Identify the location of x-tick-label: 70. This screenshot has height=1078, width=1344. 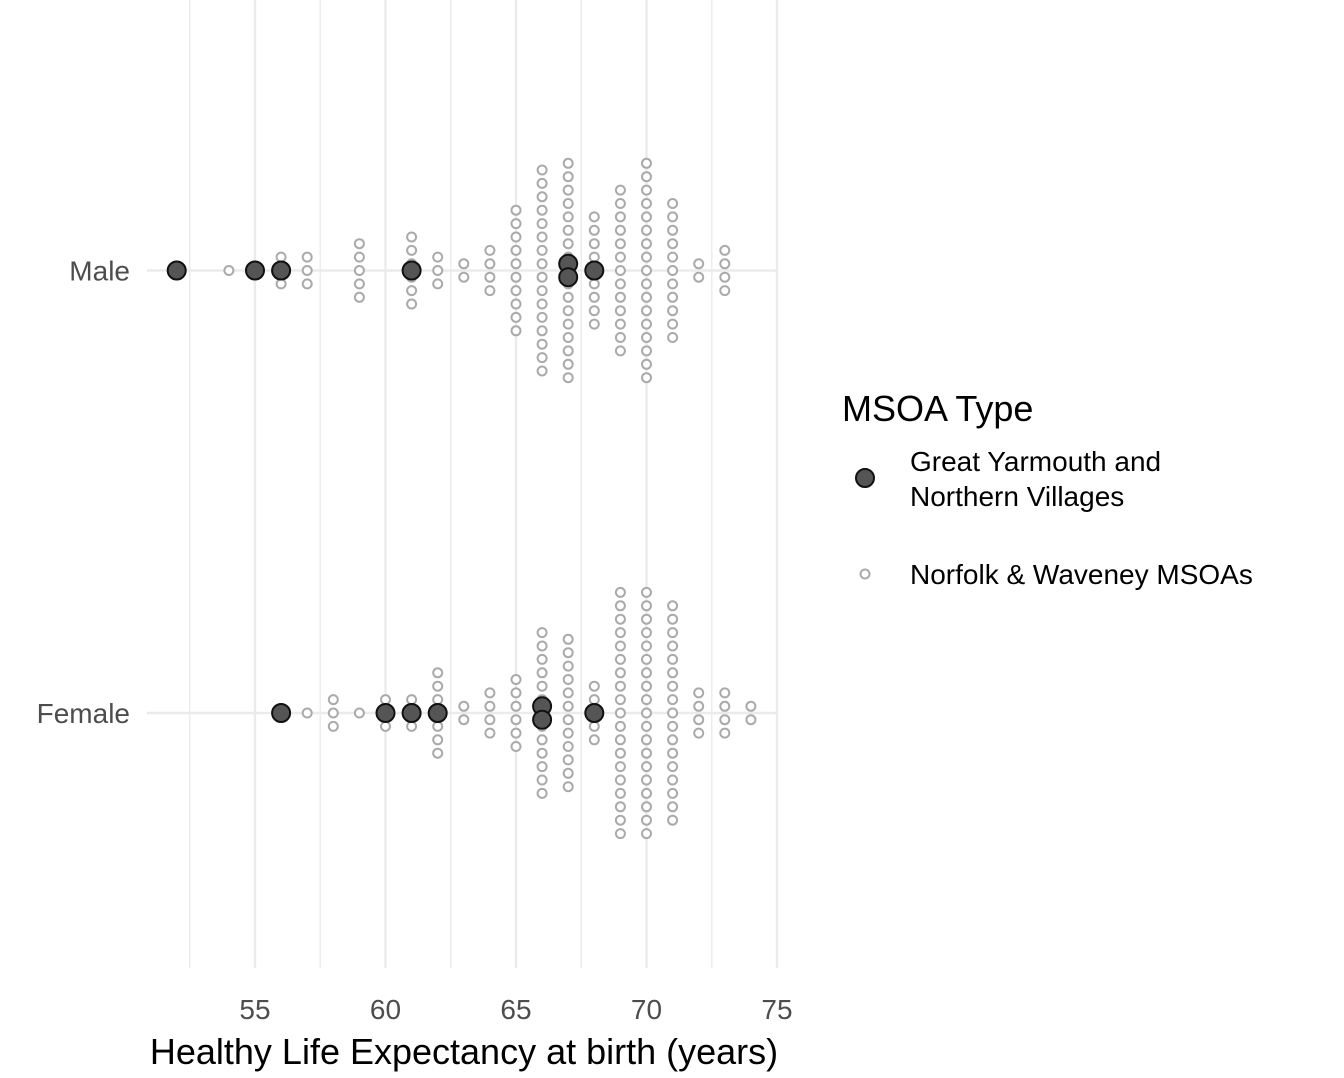
(646, 1009).